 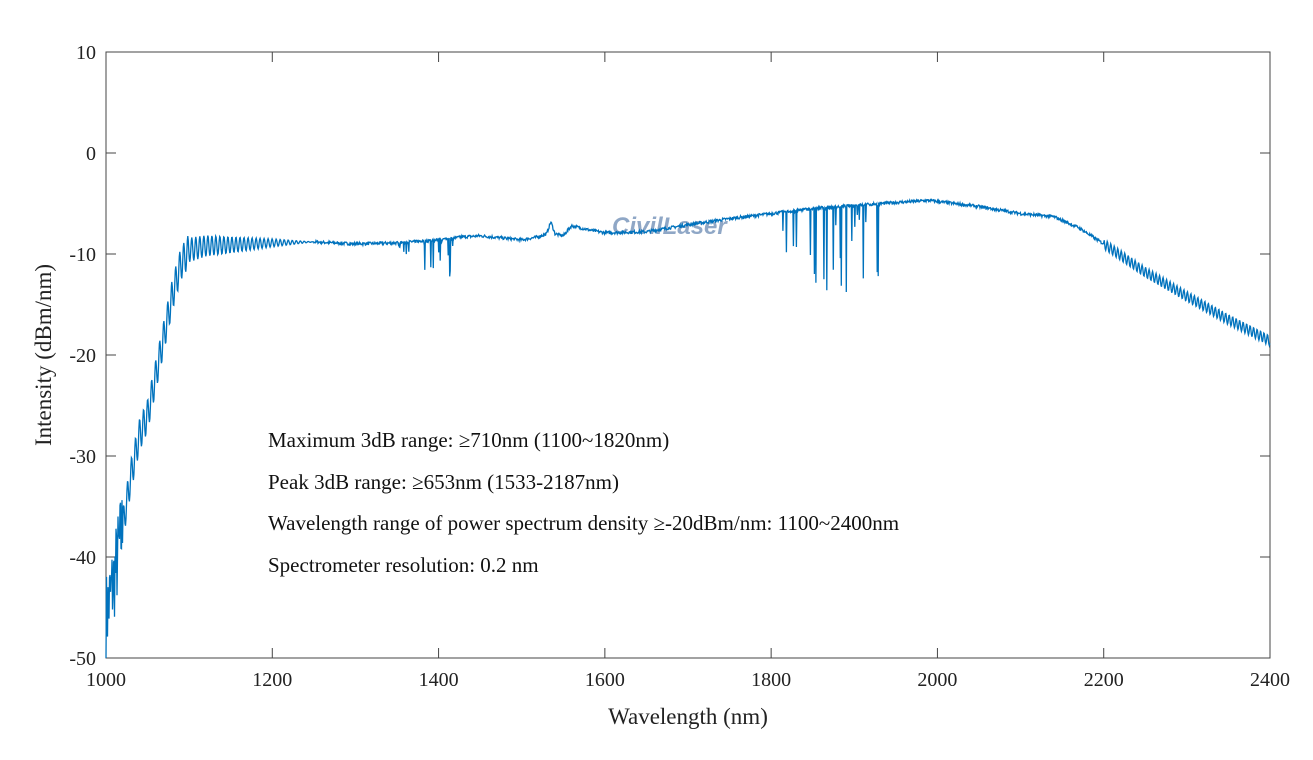 What do you see at coordinates (468, 440) in the screenshot?
I see `annotation-max-3db: Maximum 3dB range: ≥710nm (1100~1820nm)` at bounding box center [468, 440].